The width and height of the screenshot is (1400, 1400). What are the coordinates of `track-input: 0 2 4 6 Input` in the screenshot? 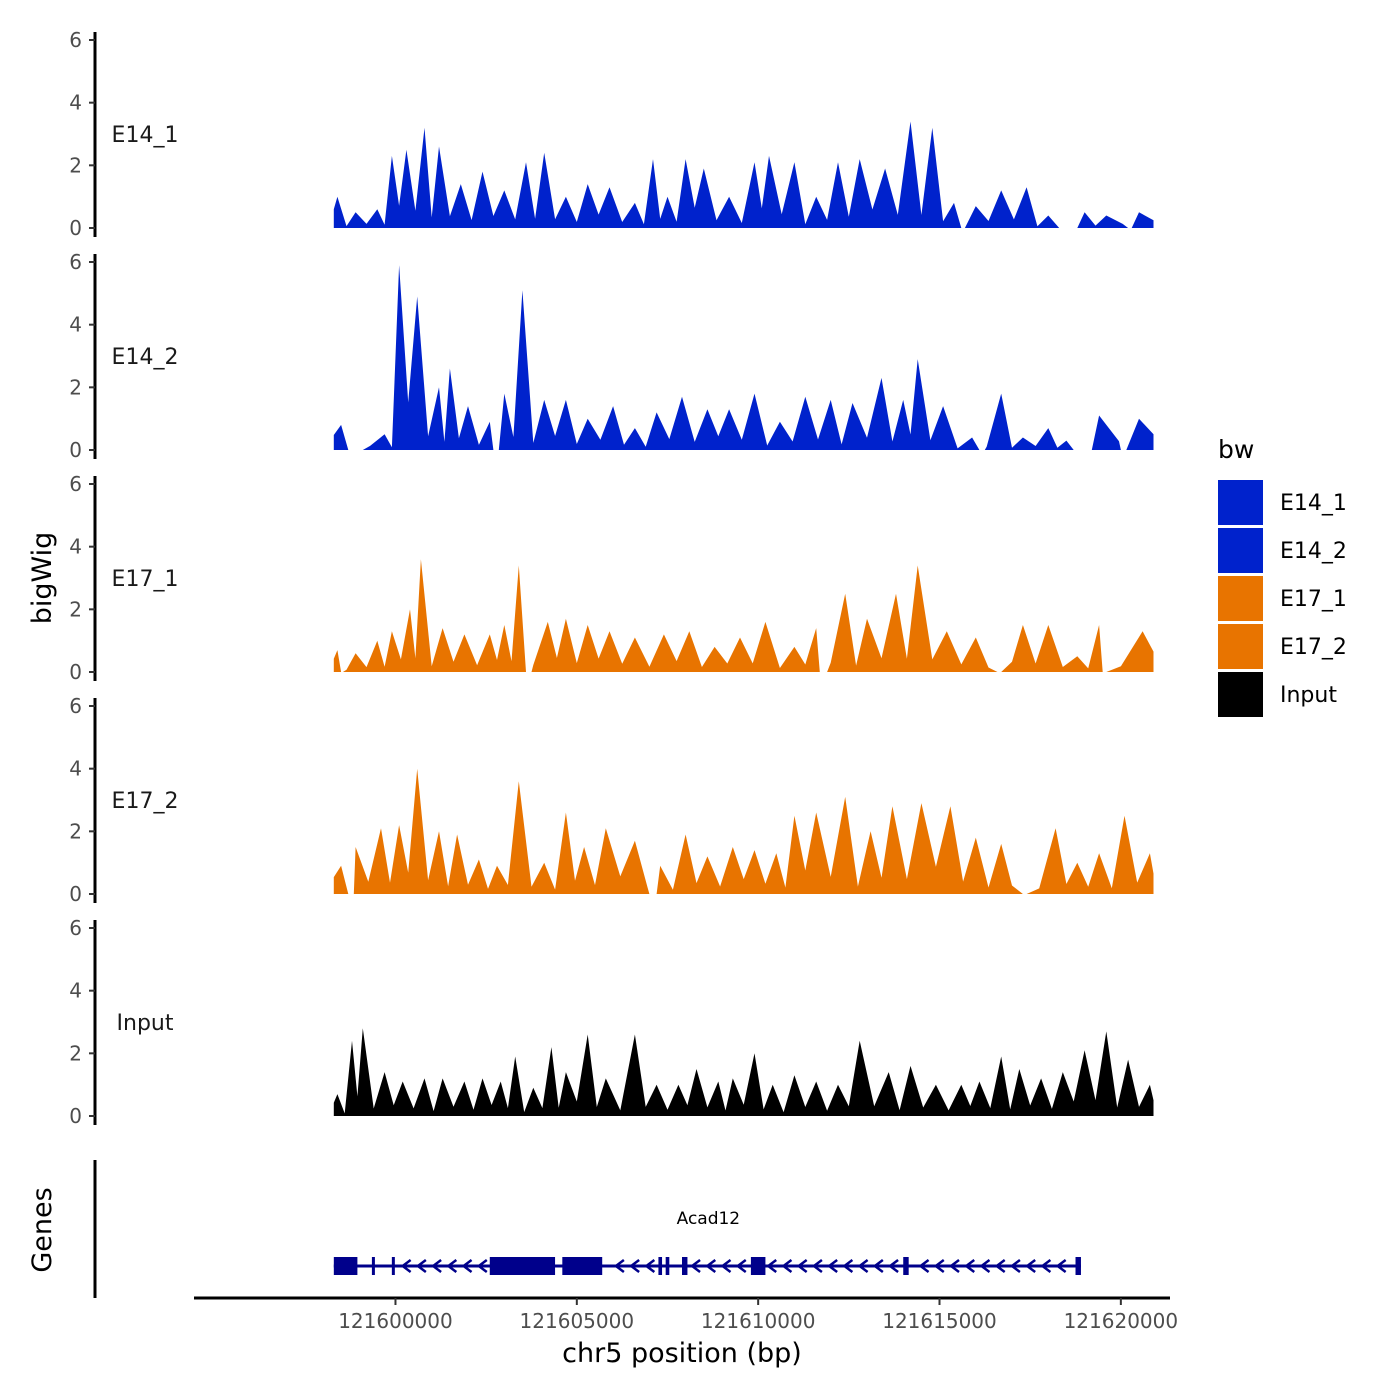 It's located at (611, 1022).